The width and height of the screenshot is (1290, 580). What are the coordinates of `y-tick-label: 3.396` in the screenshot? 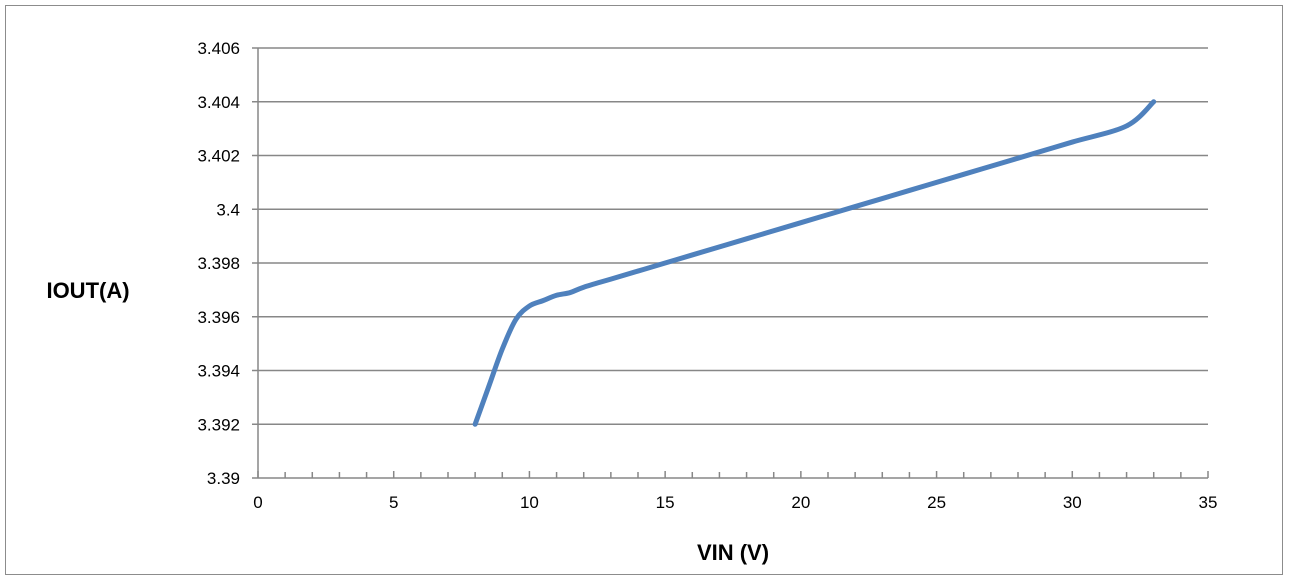 It's located at (218, 317).